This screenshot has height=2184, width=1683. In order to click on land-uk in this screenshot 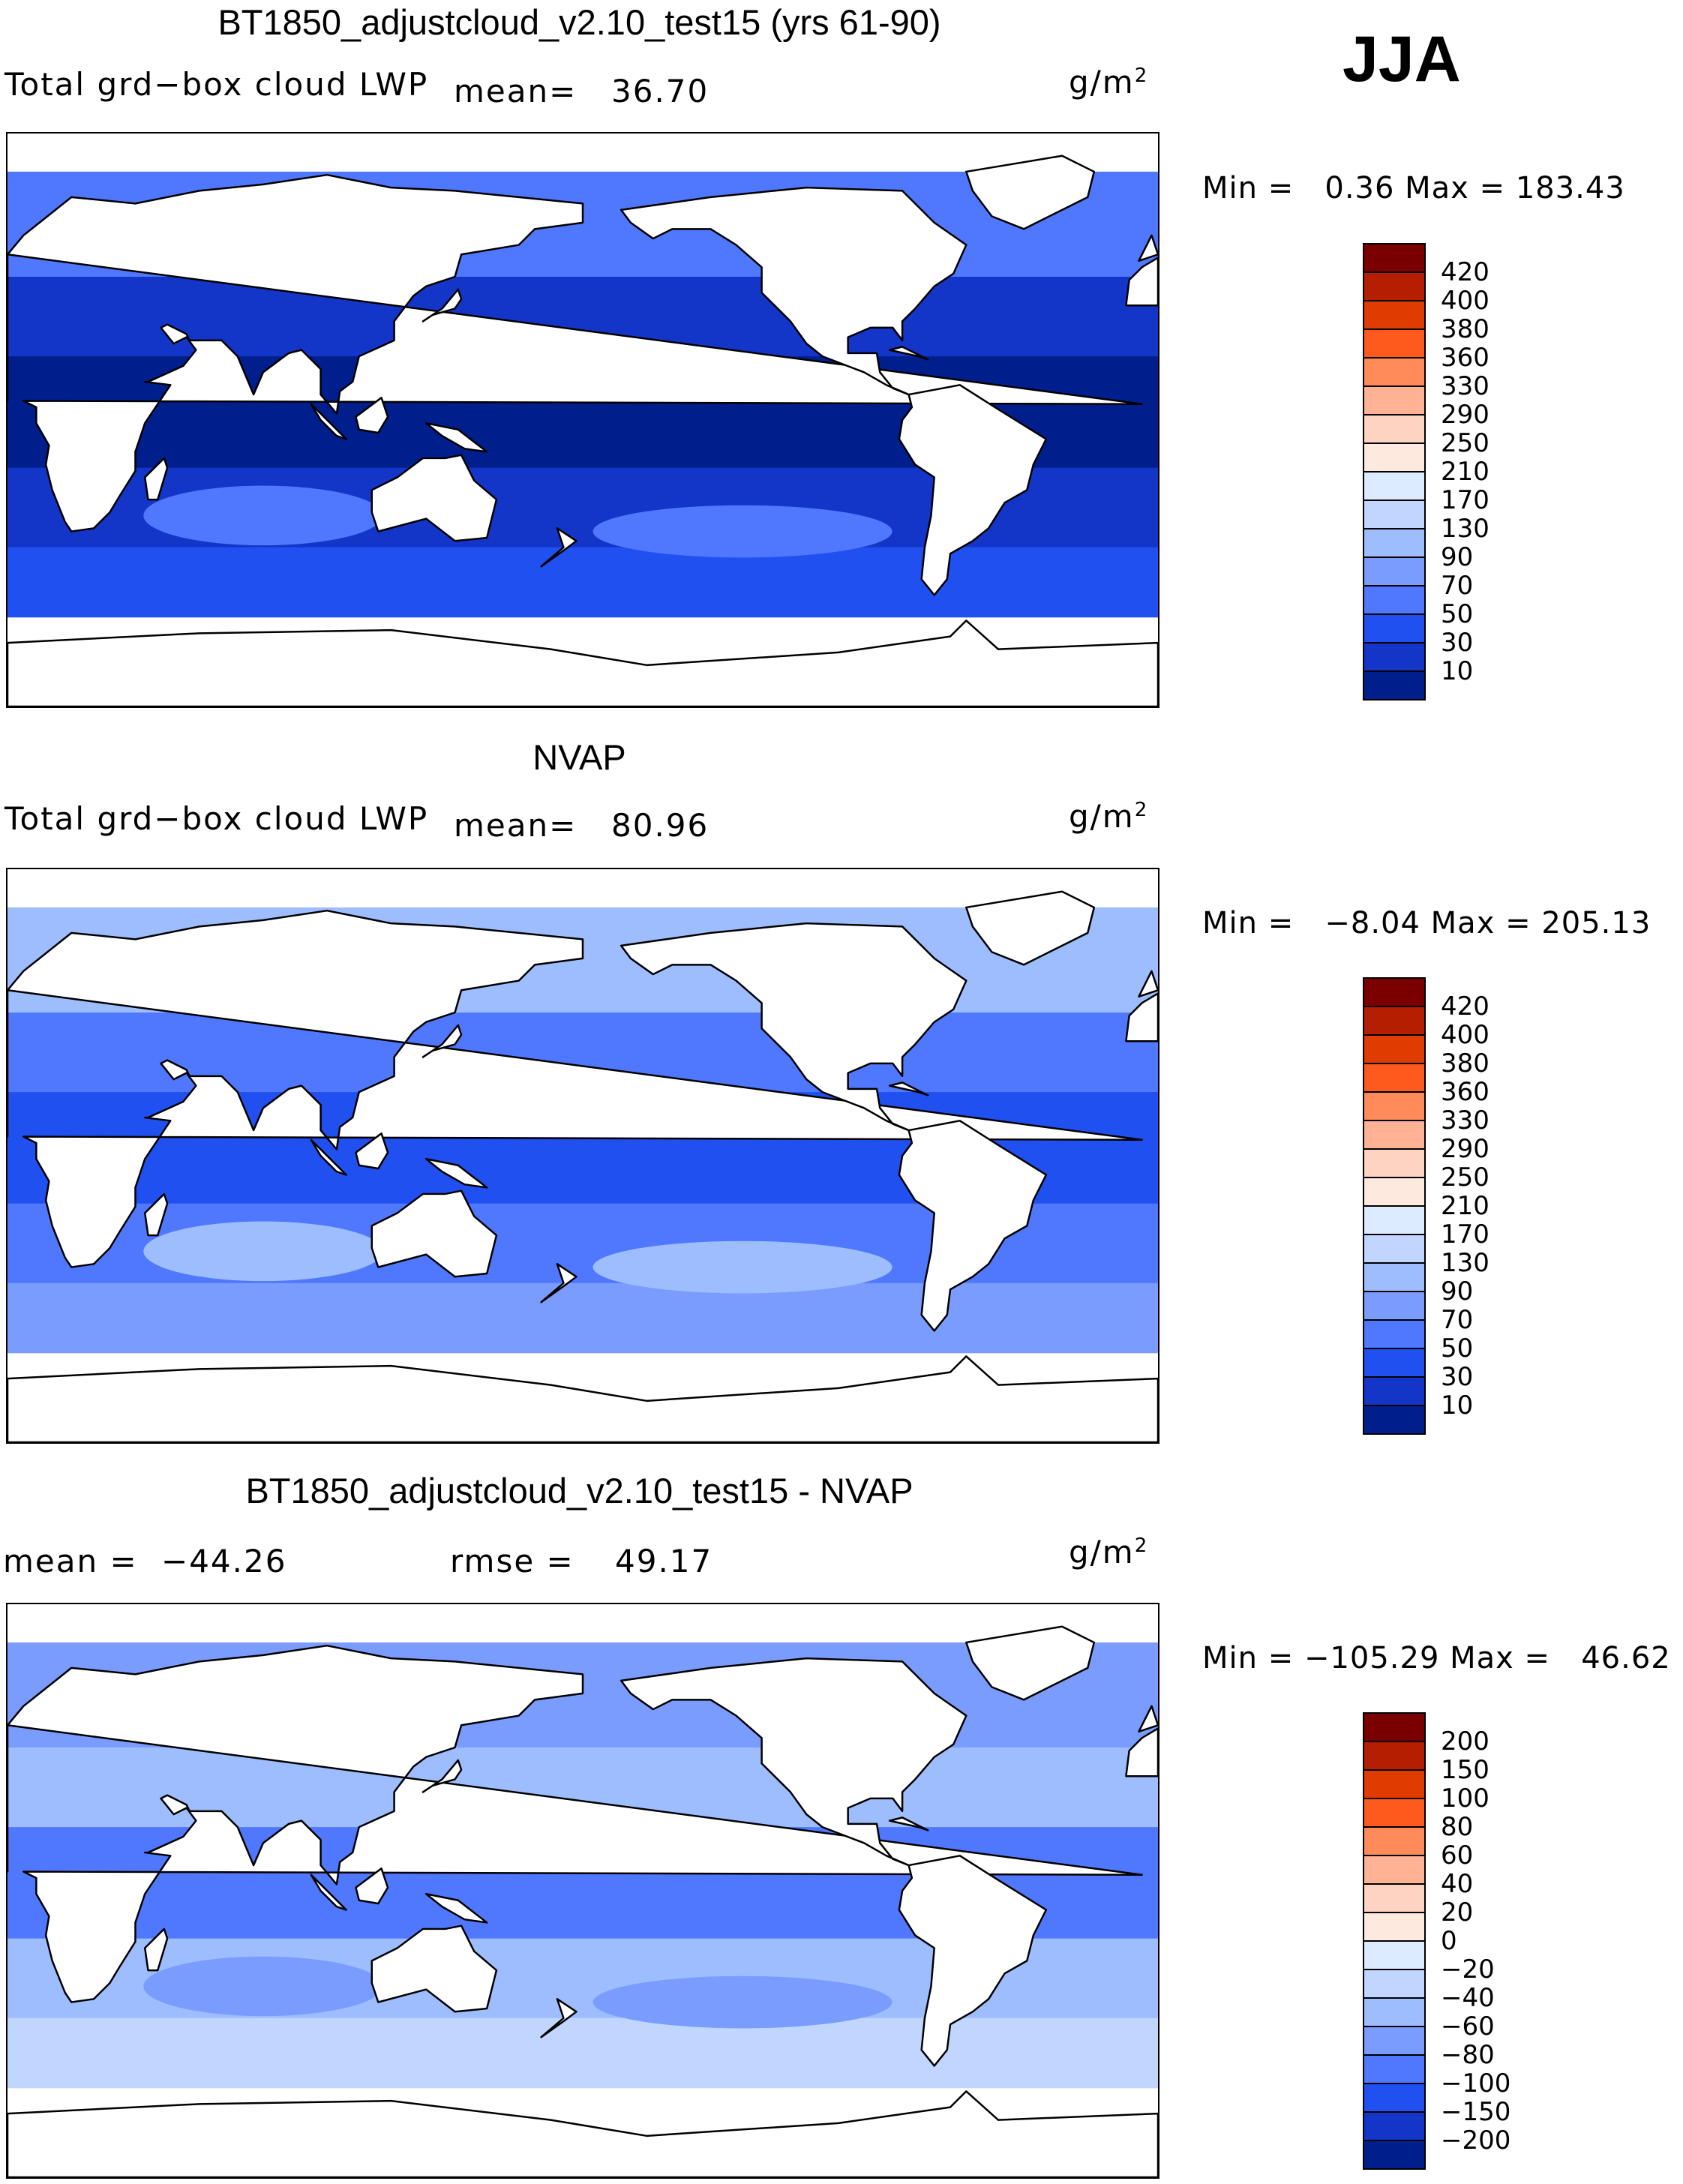, I will do `click(1148, 1719)`.